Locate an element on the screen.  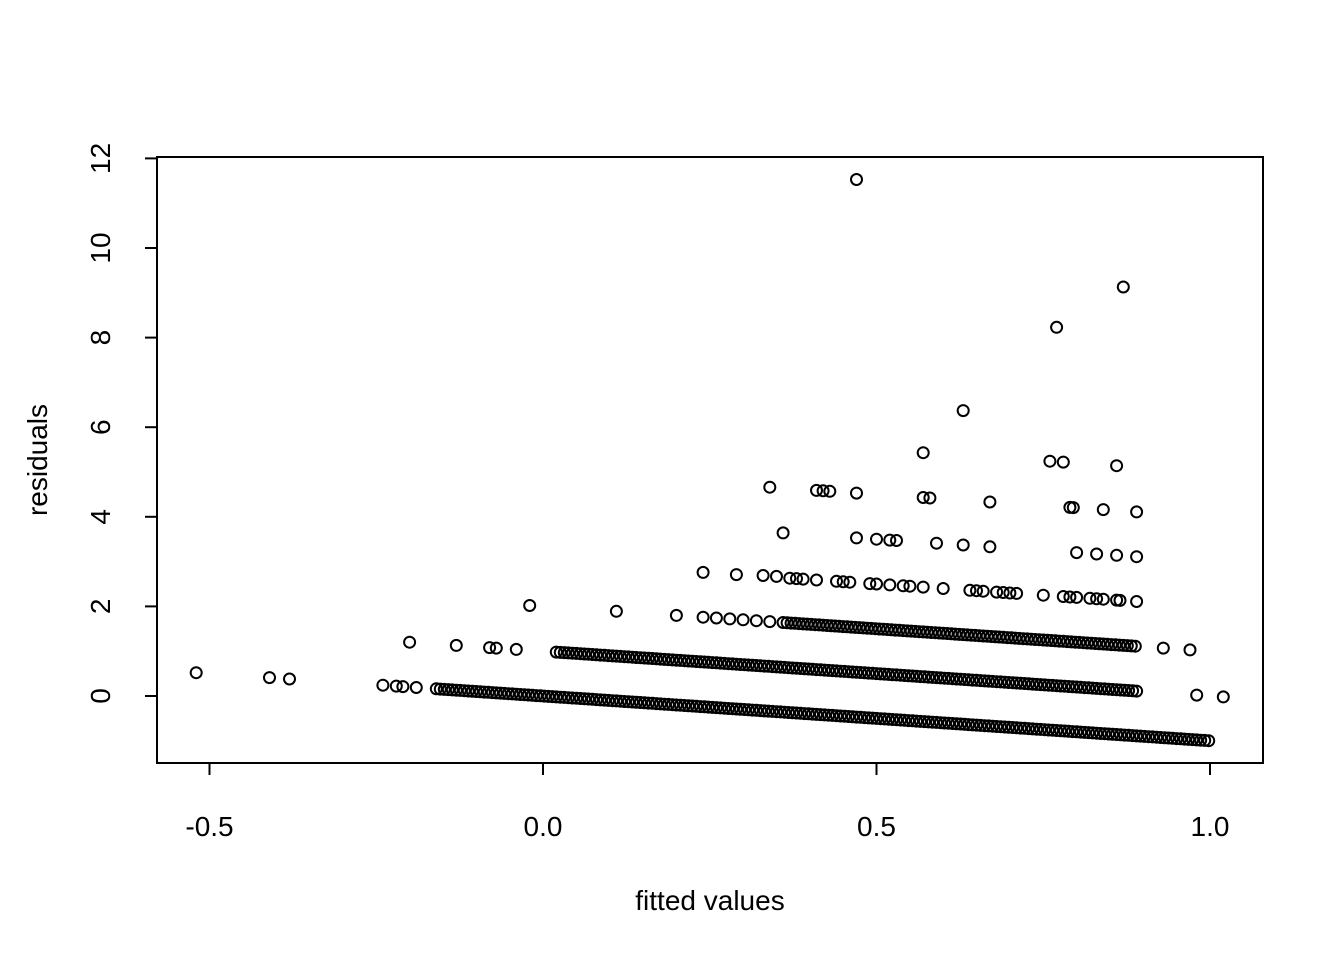
x-tick-label: -0.5 is located at coordinates (209, 826).